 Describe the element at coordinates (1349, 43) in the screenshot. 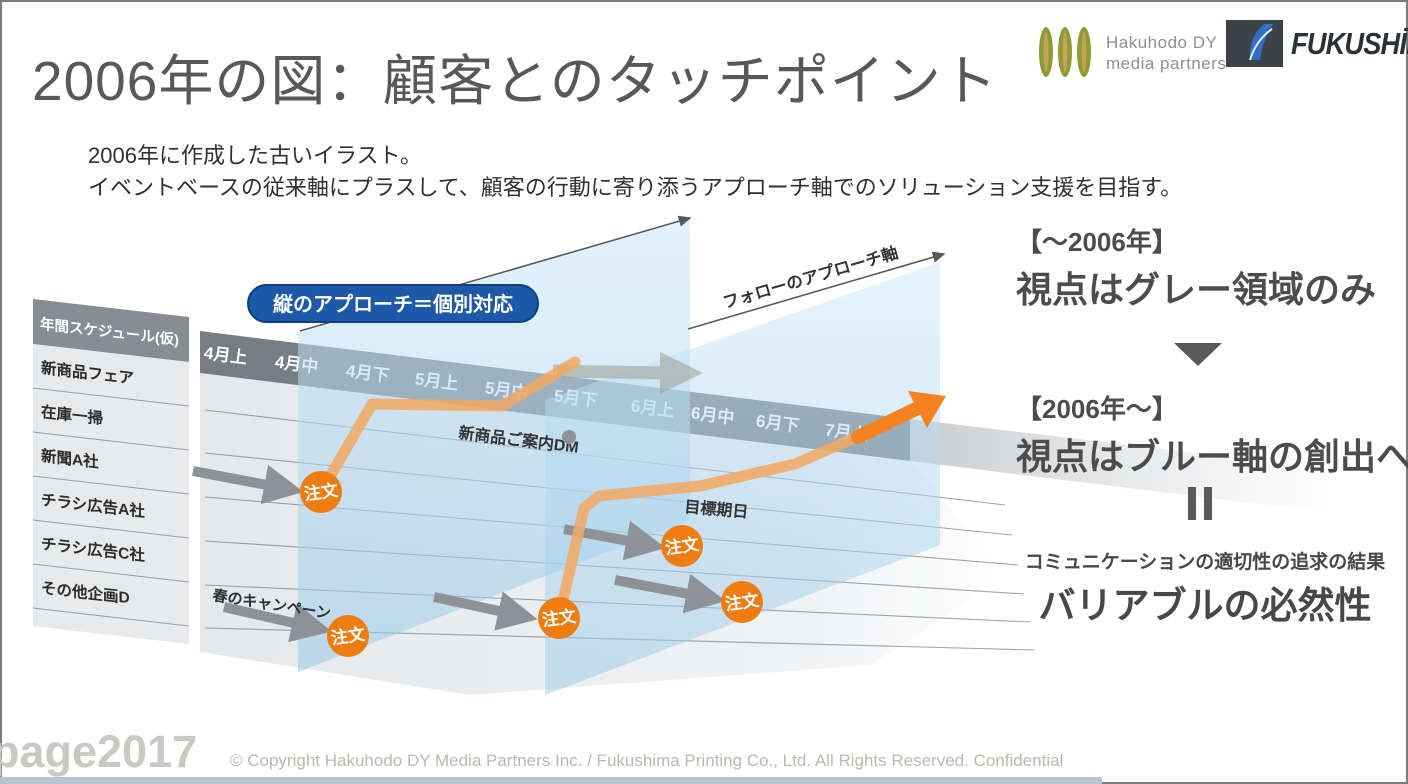

I see `fukushima-logo-text: FUKUSHİMA` at that location.